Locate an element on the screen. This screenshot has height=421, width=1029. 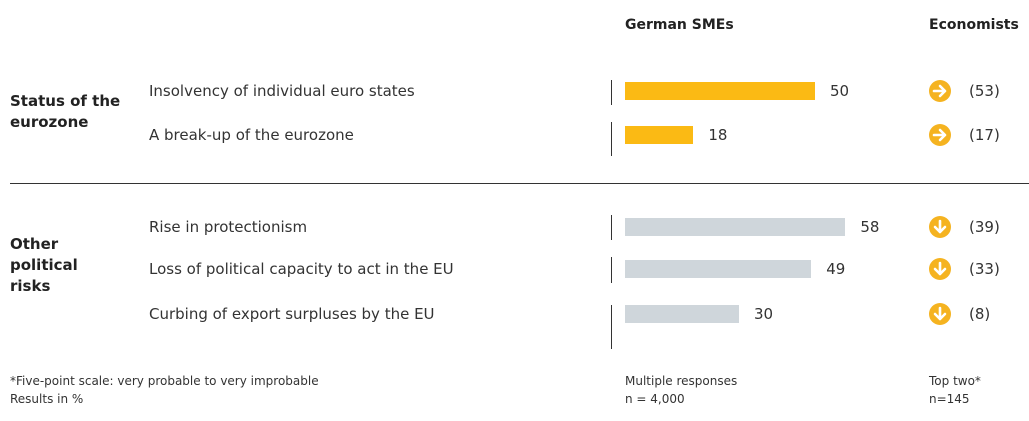
footnote: Top two* is located at coordinates (955, 381).